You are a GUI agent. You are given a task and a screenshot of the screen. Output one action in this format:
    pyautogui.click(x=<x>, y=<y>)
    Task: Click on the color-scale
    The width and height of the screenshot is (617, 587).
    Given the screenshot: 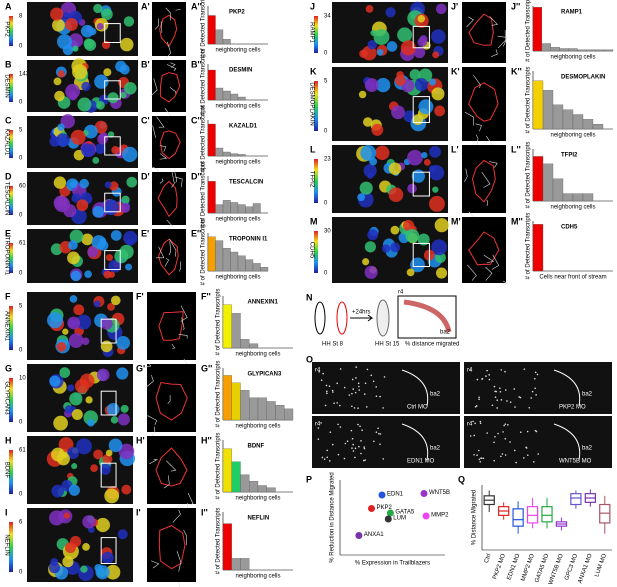 What is the action you would take?
    pyautogui.click(x=11, y=400)
    